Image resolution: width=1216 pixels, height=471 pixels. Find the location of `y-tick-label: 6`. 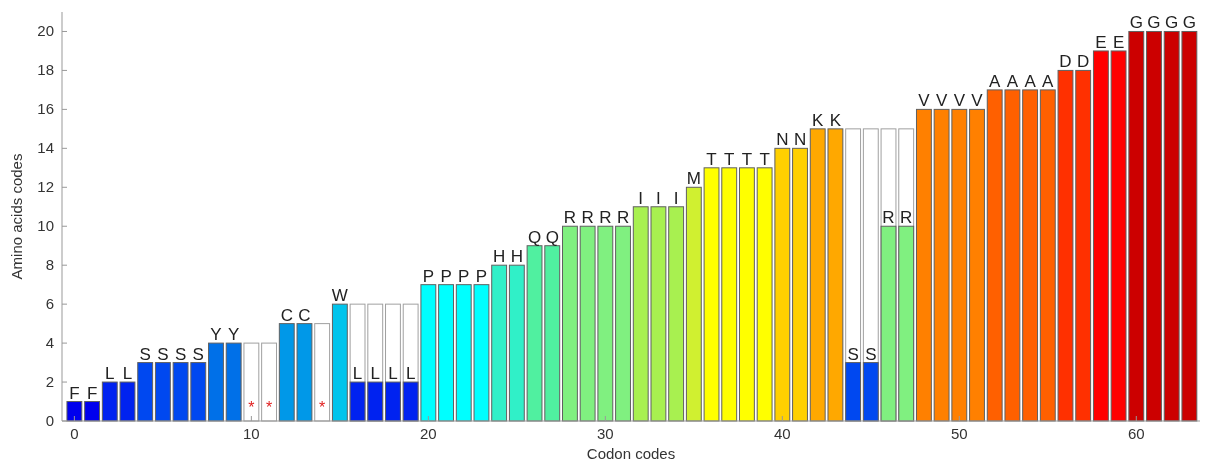

y-tick-label: 6 is located at coordinates (49, 304).